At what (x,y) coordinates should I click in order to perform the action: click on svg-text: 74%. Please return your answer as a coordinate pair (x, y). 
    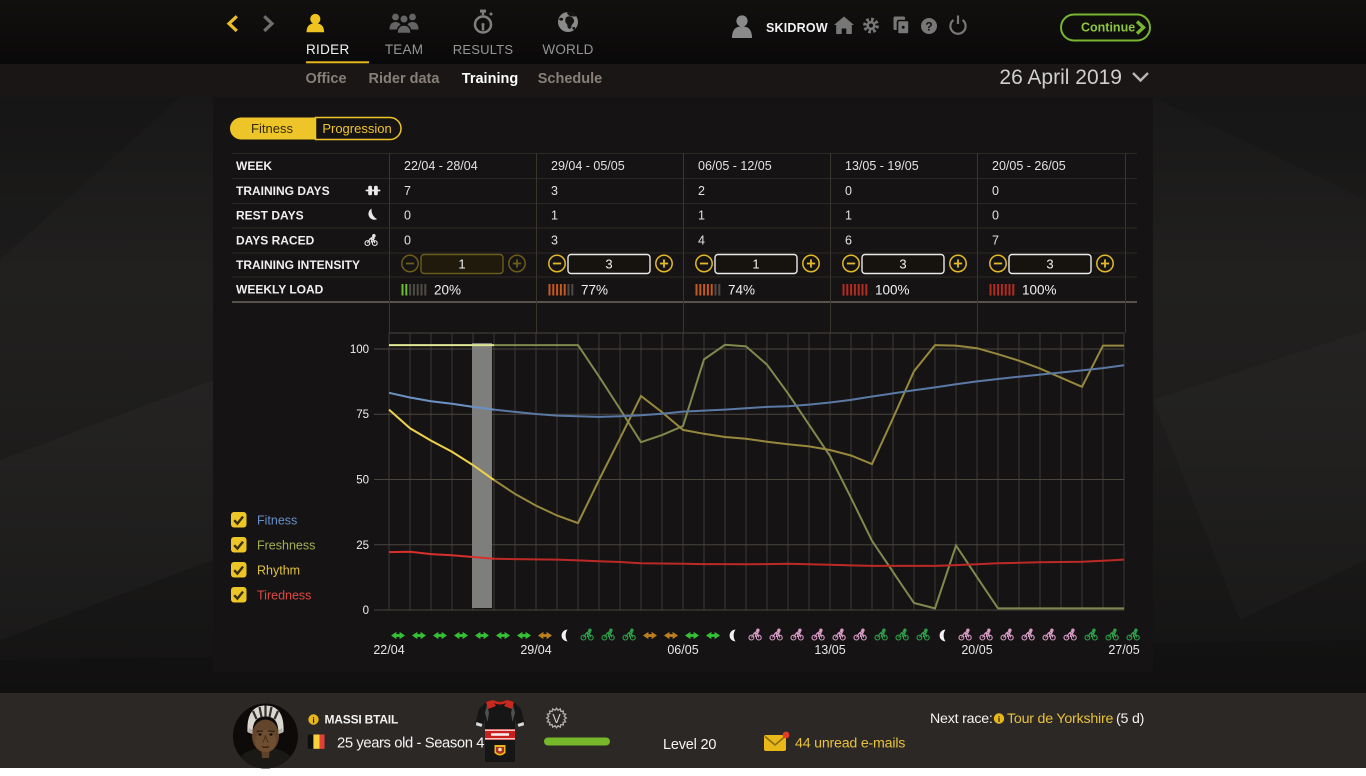
    Looking at the image, I should click on (741, 290).